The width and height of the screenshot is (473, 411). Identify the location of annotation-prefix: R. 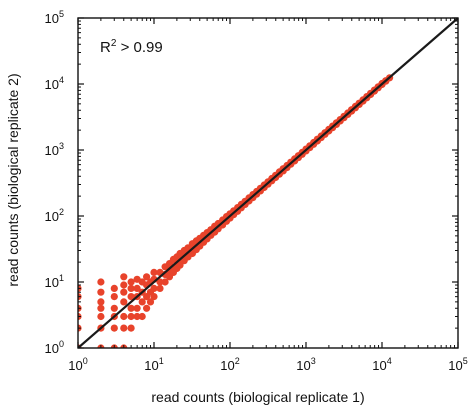
(105, 47).